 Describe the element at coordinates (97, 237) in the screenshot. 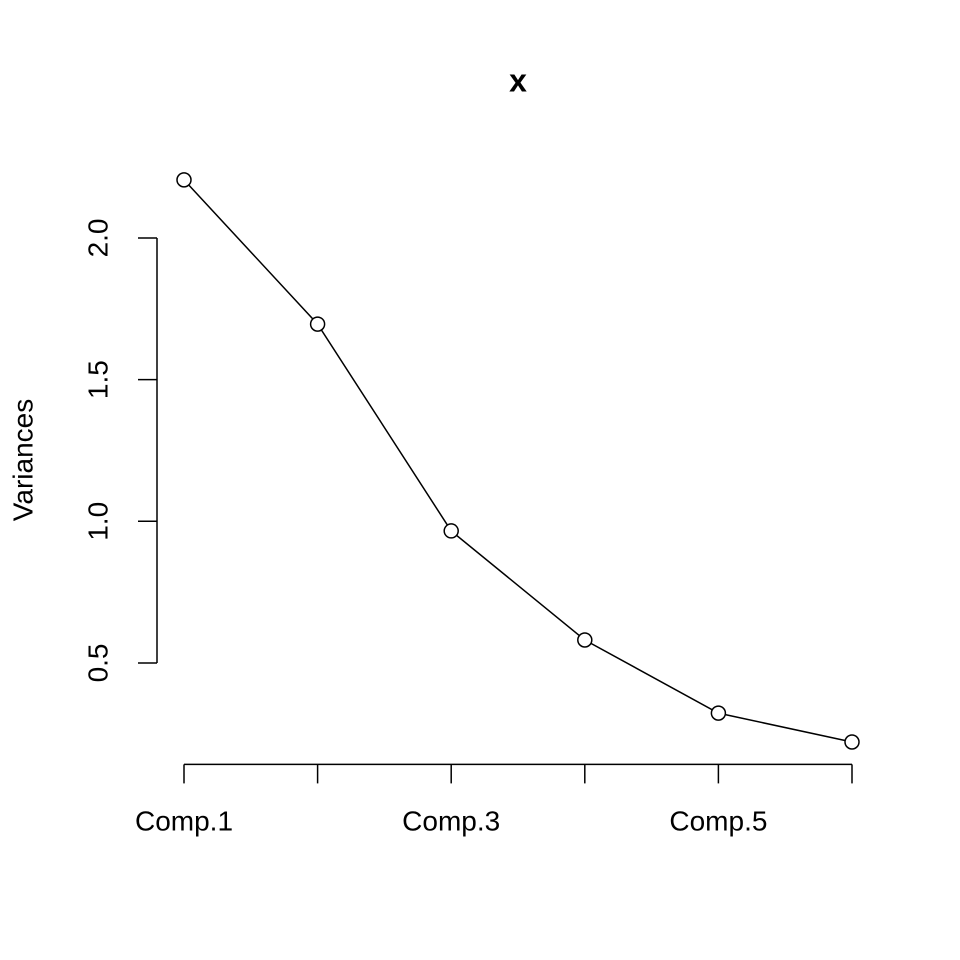

I see `y-tick-label: 2.0` at that location.